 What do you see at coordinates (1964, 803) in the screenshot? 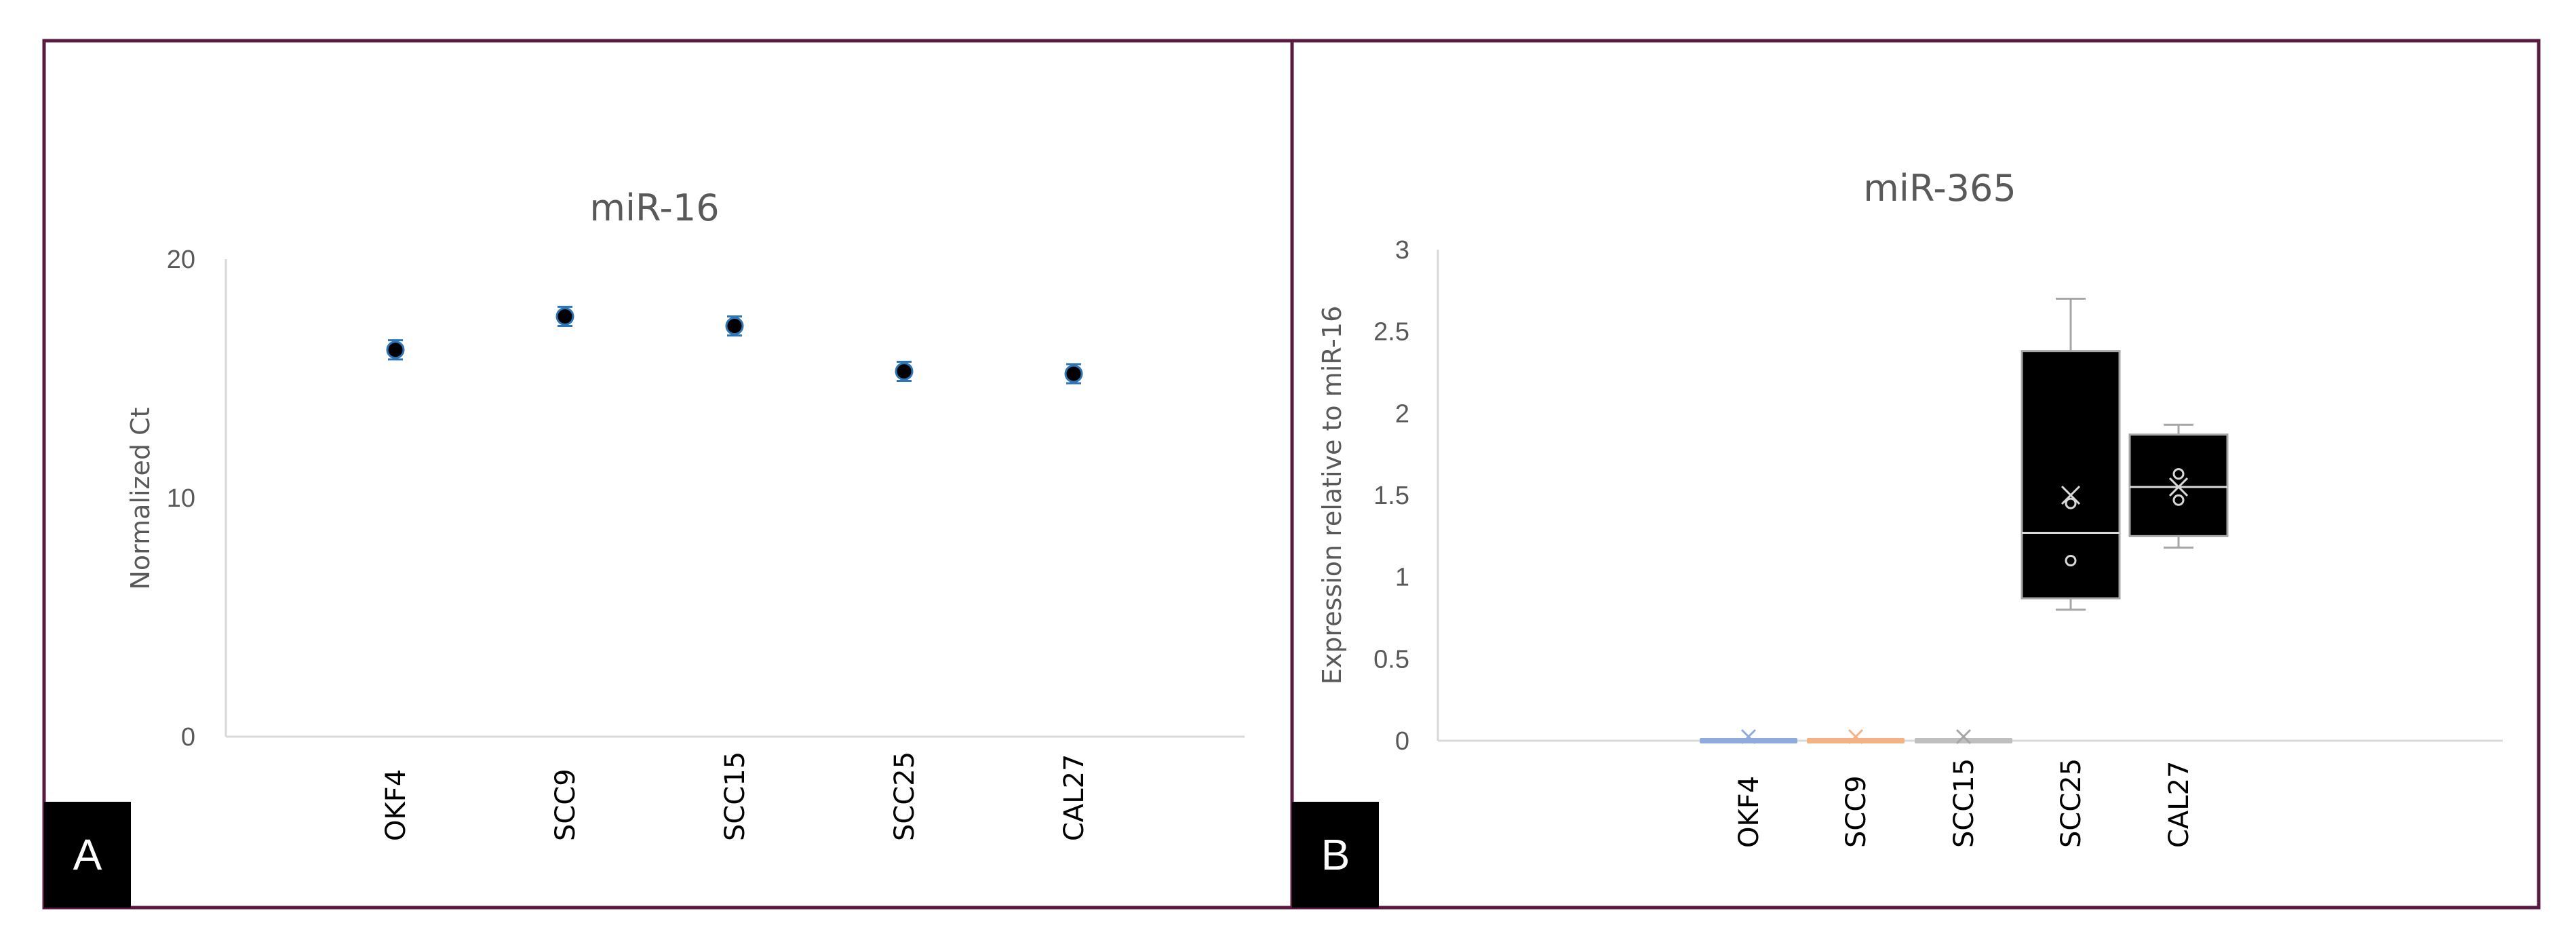
I see `panel-b-xtick-label: SCC15` at bounding box center [1964, 803].